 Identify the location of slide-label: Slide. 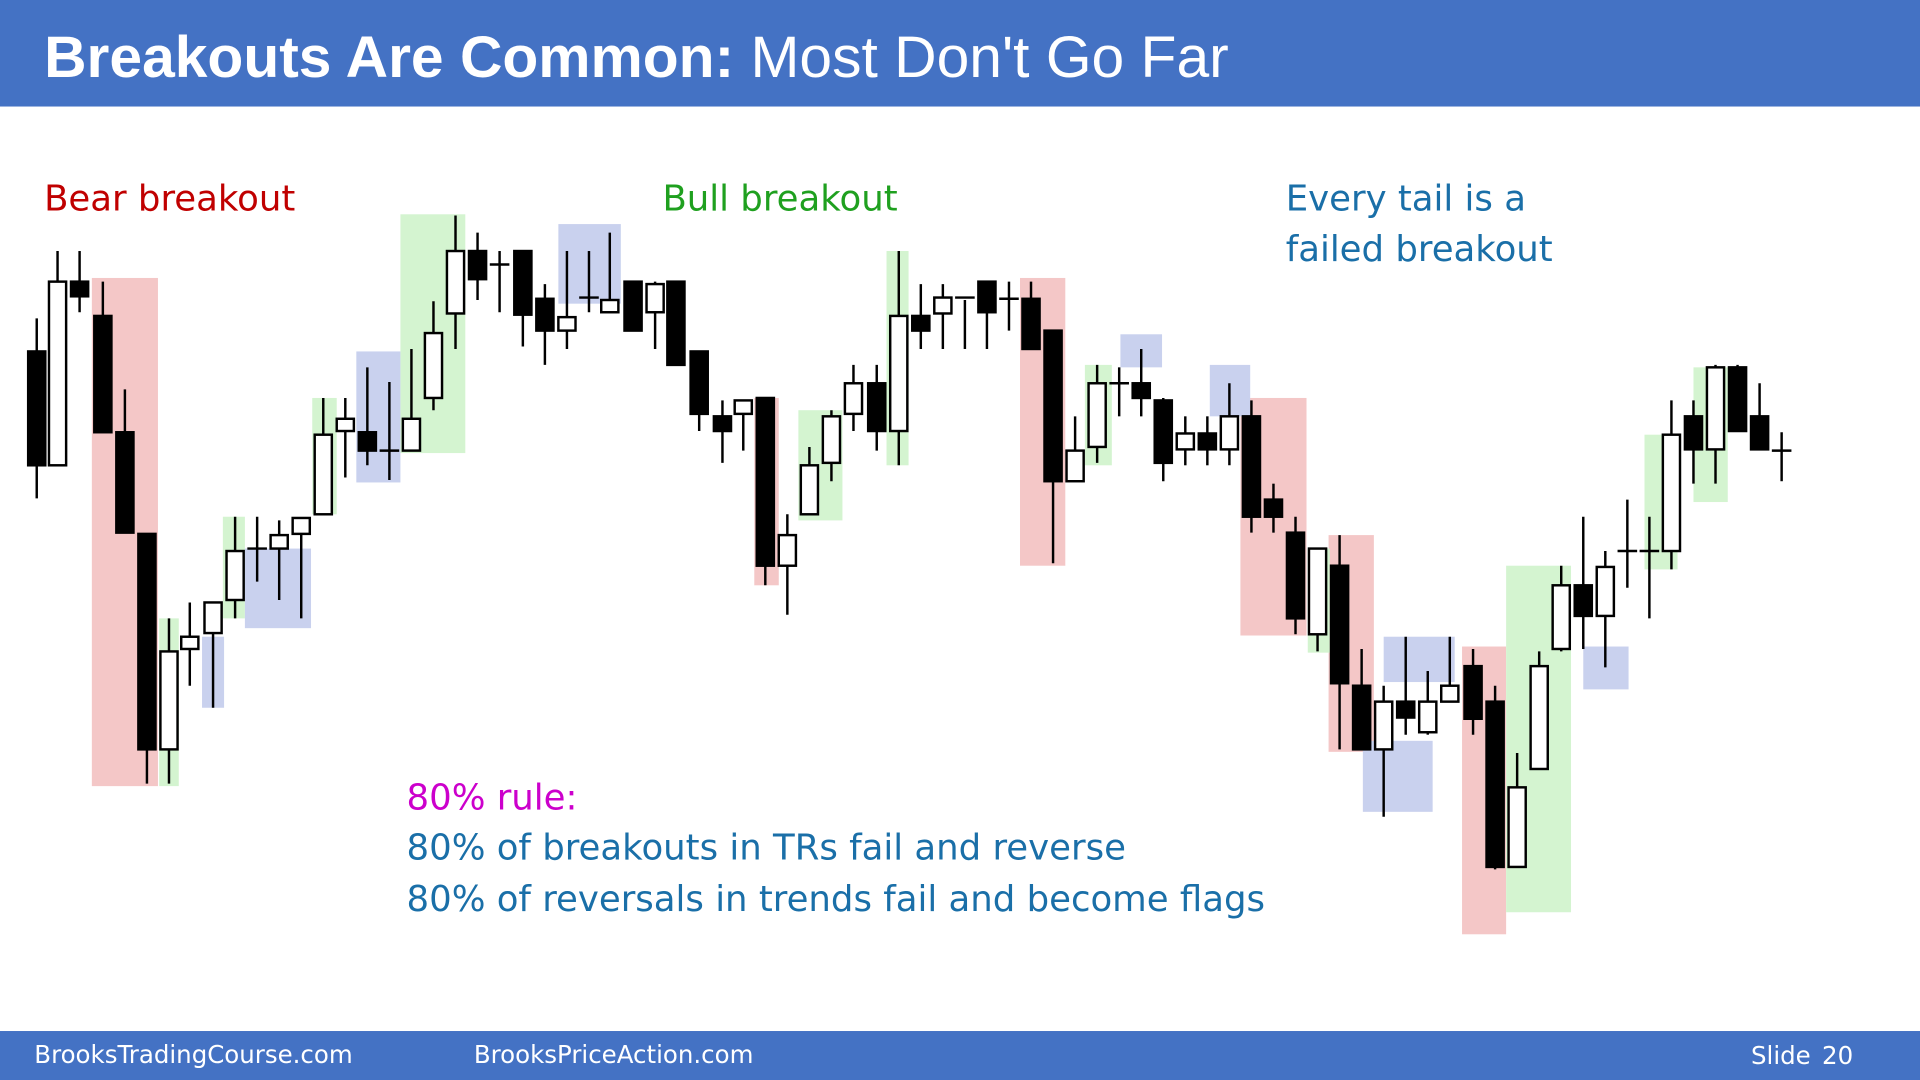
(1781, 1055).